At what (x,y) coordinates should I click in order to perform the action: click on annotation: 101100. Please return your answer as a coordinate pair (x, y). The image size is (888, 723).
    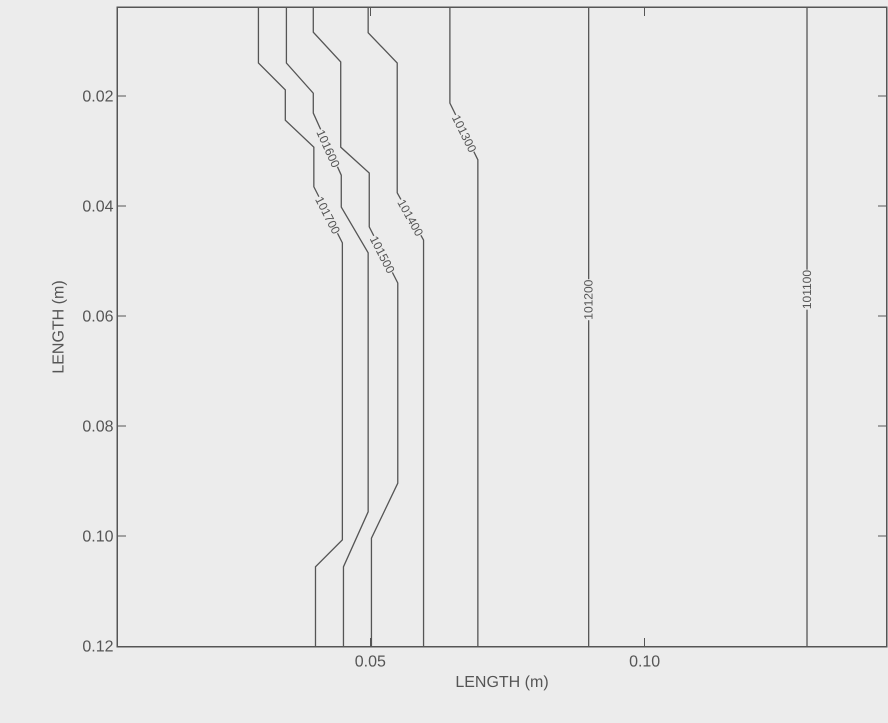
    Looking at the image, I should click on (807, 290).